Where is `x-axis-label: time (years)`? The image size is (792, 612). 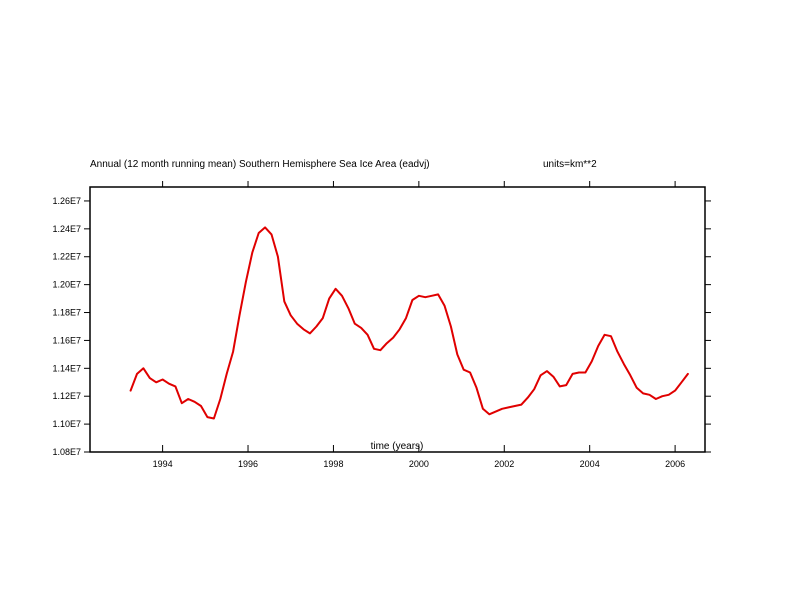
x-axis-label: time (years) is located at coordinates (397, 446).